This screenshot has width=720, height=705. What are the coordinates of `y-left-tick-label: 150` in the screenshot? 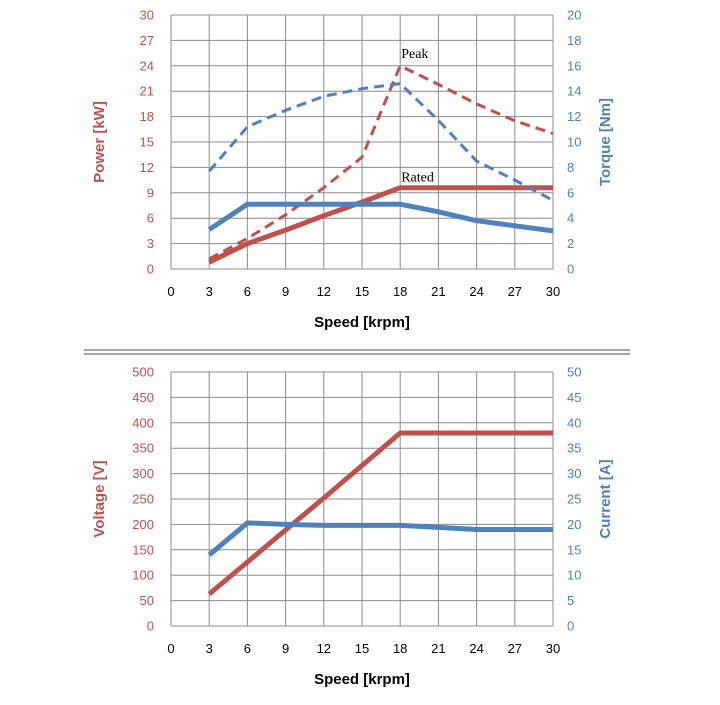 It's located at (143, 549).